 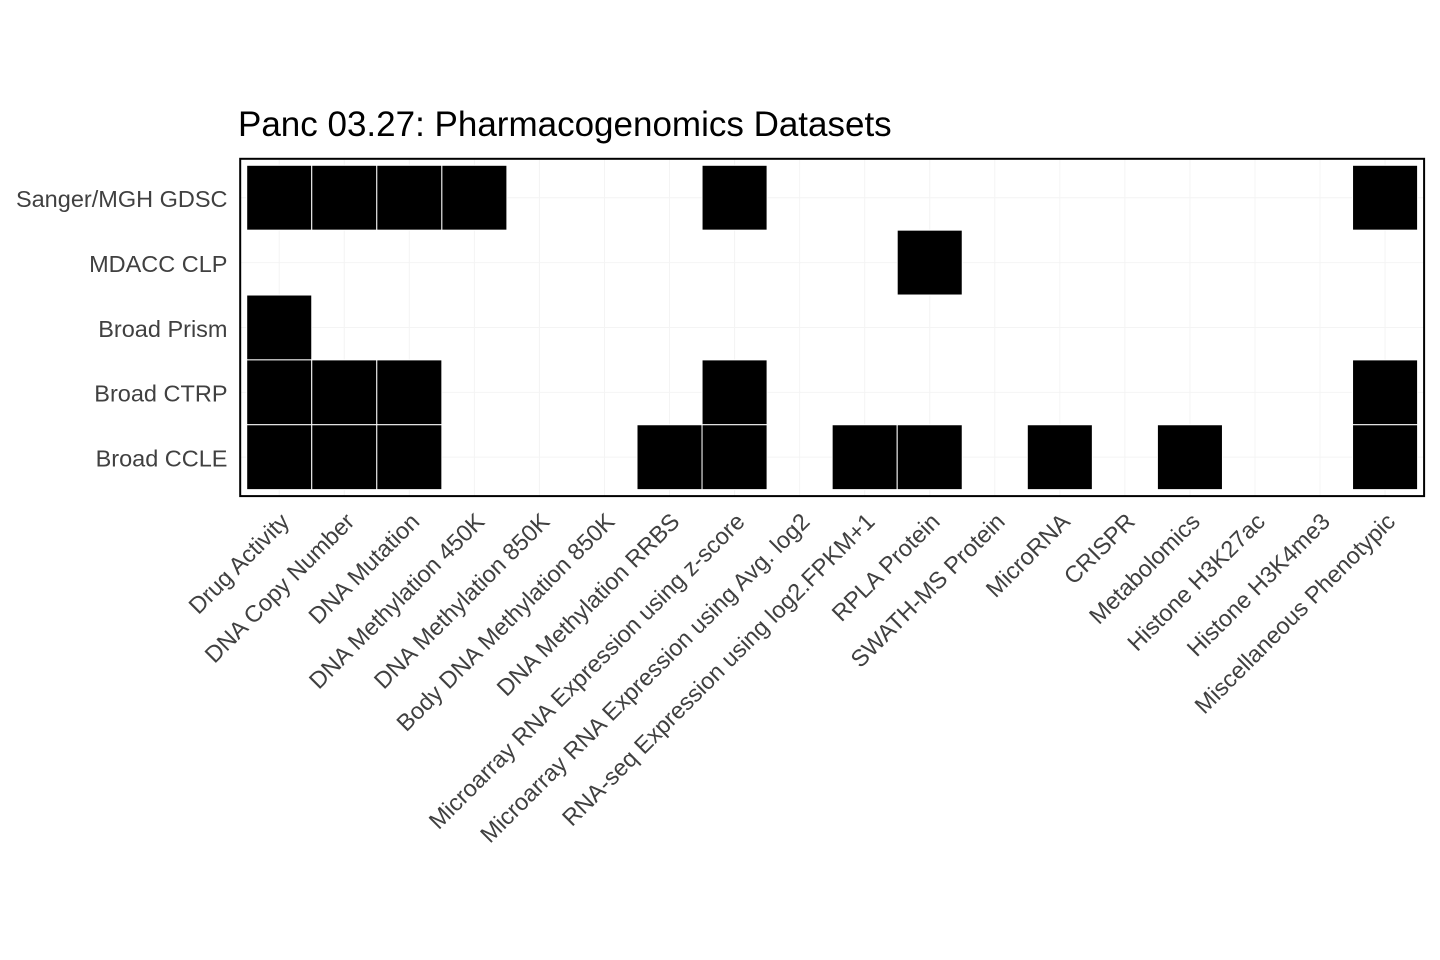 I want to click on svg-text: Broad CCLE, so click(x=162, y=458).